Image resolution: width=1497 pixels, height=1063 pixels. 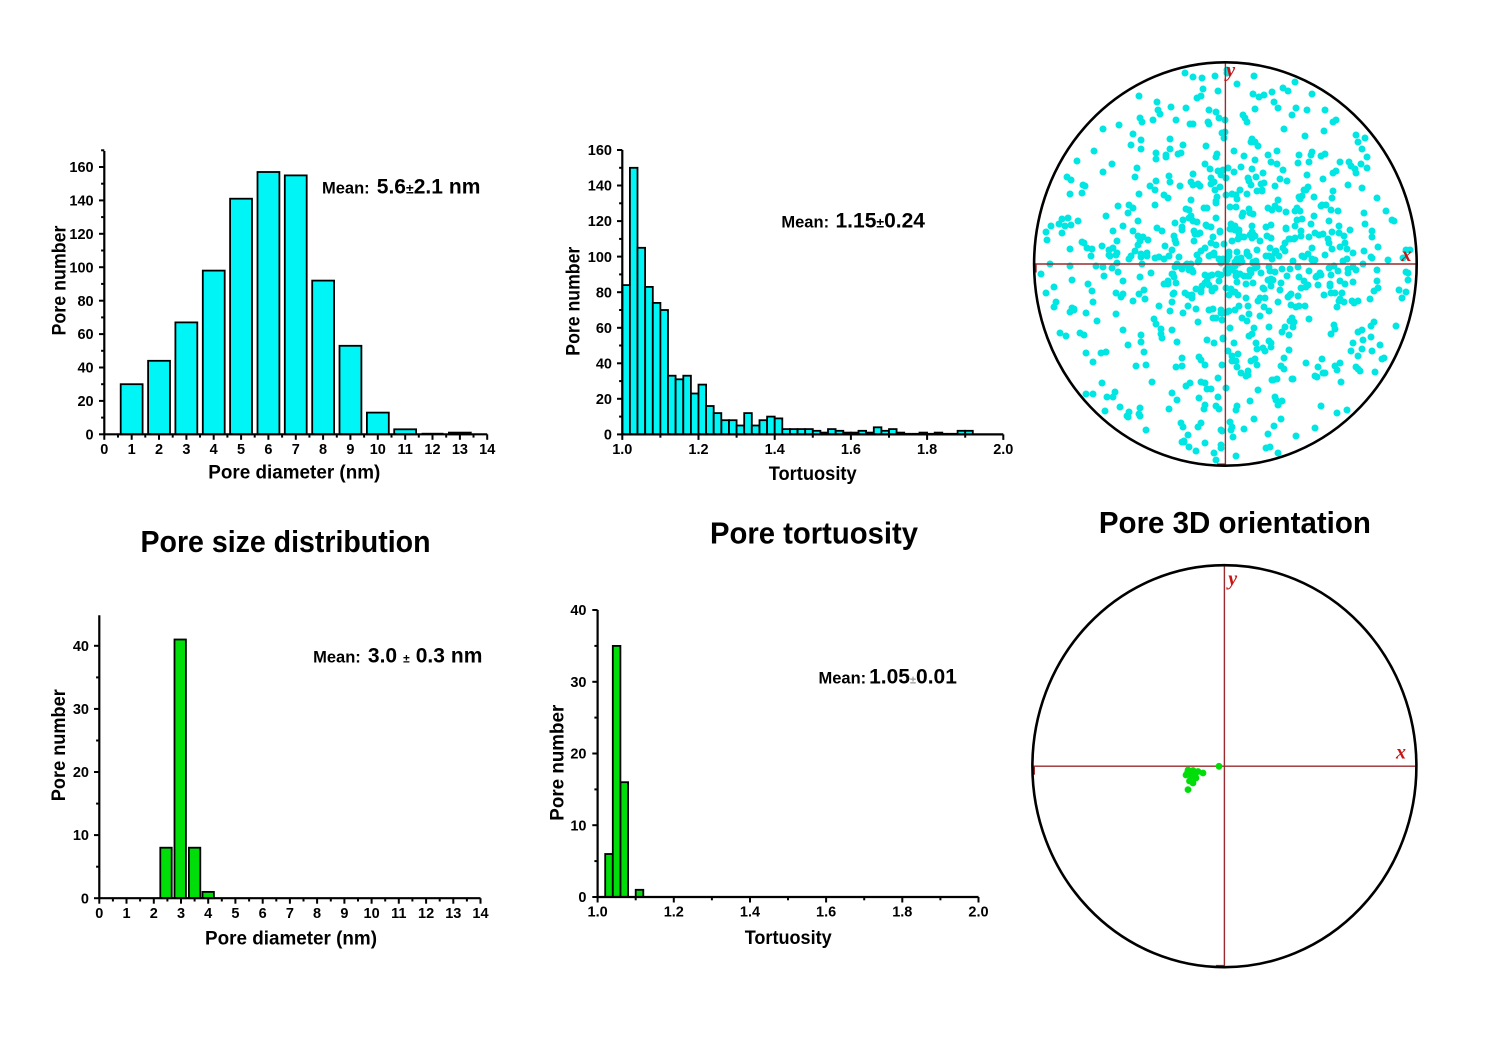 I want to click on svg-text:3.0±0.3nm: 3.0 ±0.3 nm, so click(x=425, y=655).